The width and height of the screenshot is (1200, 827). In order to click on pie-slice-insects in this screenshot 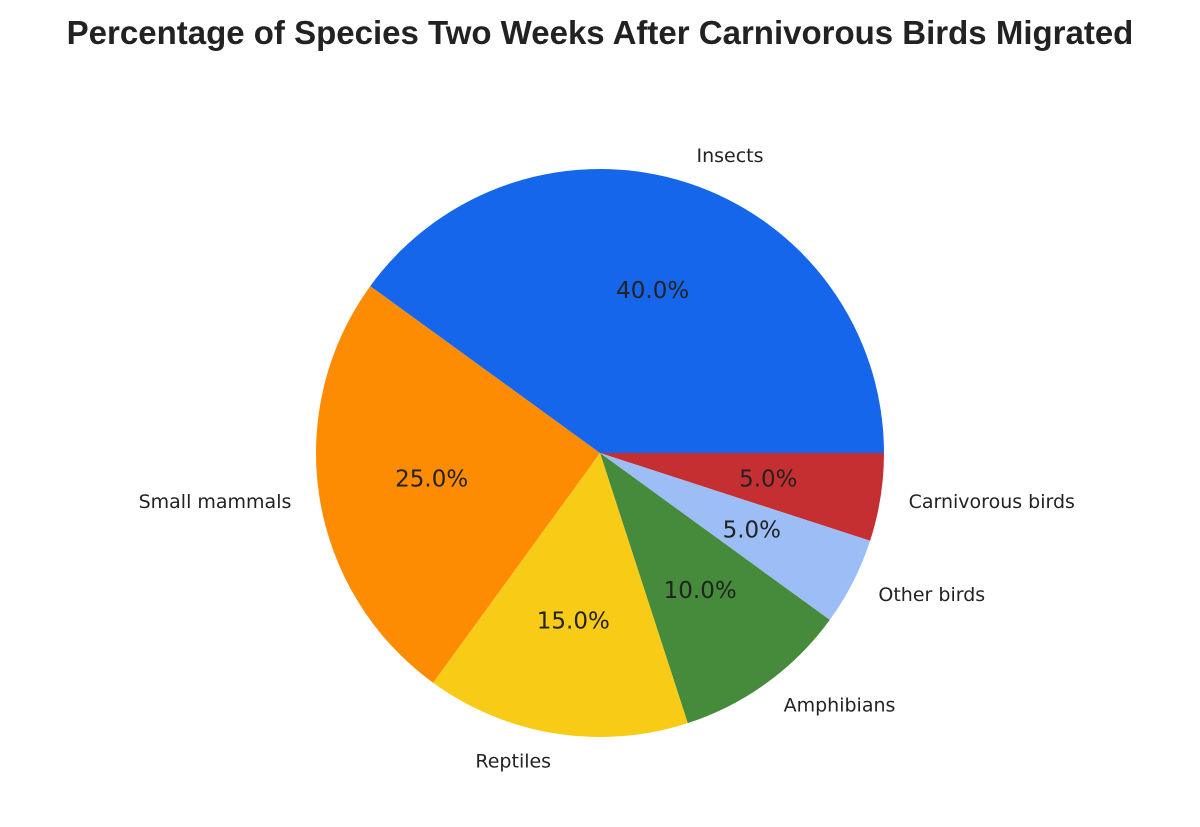, I will do `click(627, 311)`.